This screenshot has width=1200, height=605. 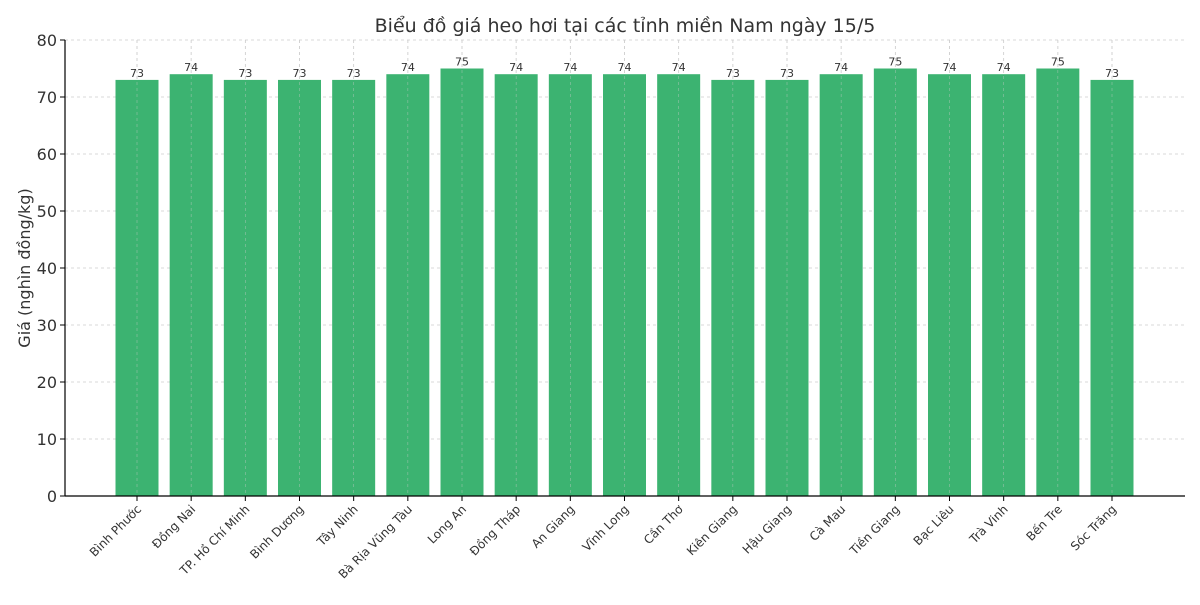 What do you see at coordinates (173, 526) in the screenshot?
I see `x-tick-label: Đồng Nai` at bounding box center [173, 526].